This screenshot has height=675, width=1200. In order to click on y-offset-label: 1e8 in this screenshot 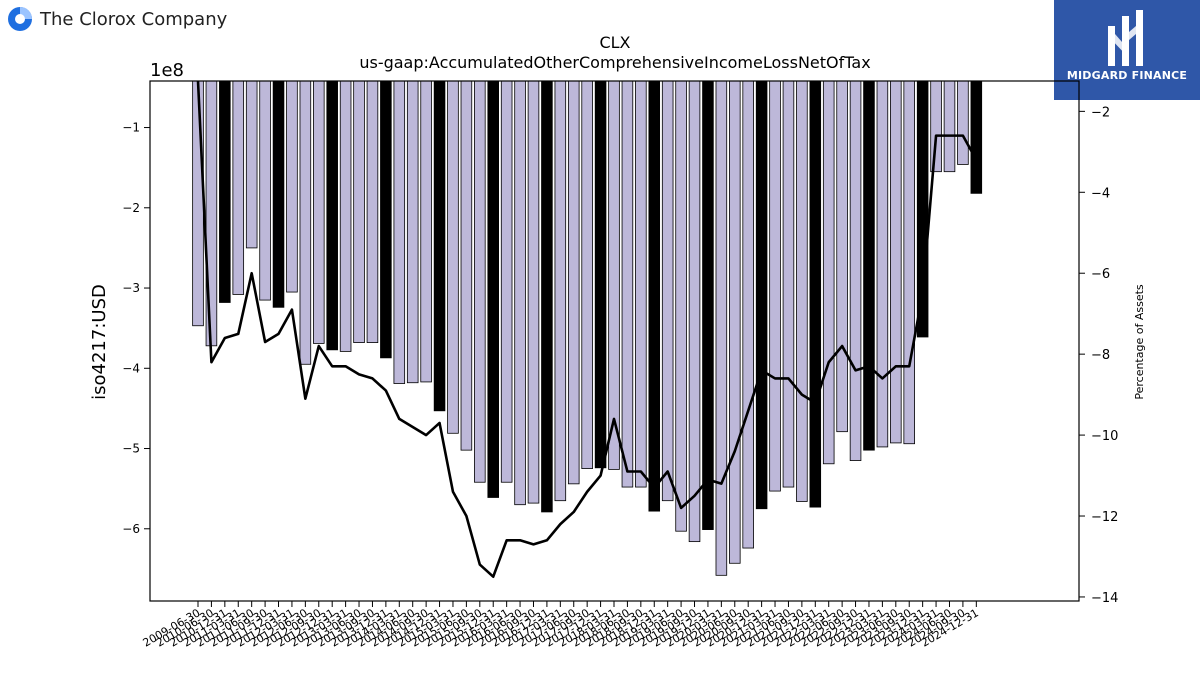, I will do `click(167, 70)`.